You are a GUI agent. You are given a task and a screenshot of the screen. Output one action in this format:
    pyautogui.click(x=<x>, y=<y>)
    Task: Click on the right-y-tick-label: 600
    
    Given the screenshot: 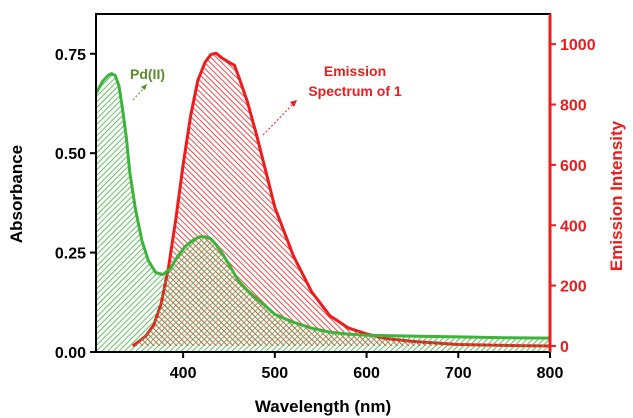 What is the action you would take?
    pyautogui.click(x=573, y=166)
    